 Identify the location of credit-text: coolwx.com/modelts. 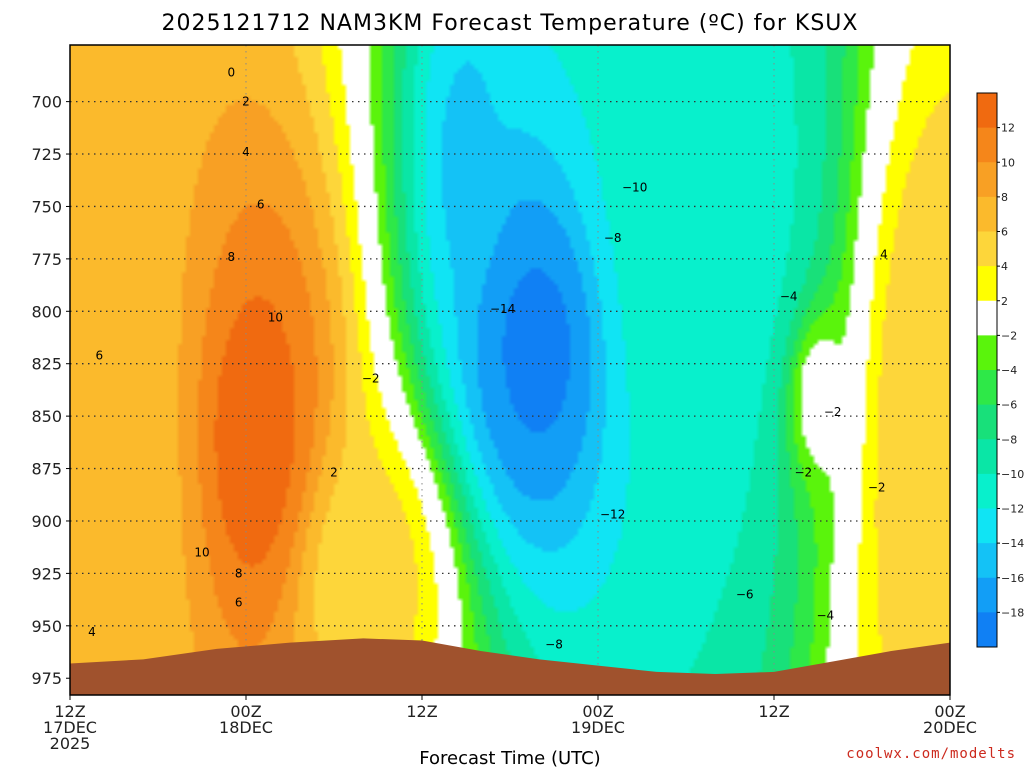
(931, 754).